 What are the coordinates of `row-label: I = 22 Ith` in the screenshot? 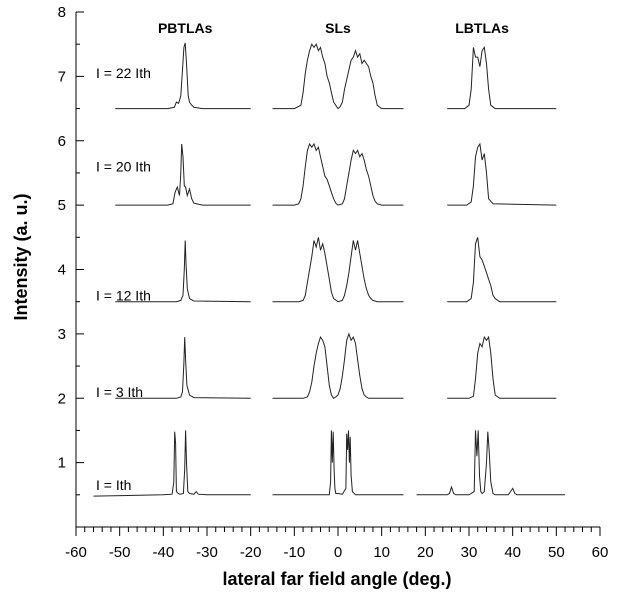 It's located at (123, 73).